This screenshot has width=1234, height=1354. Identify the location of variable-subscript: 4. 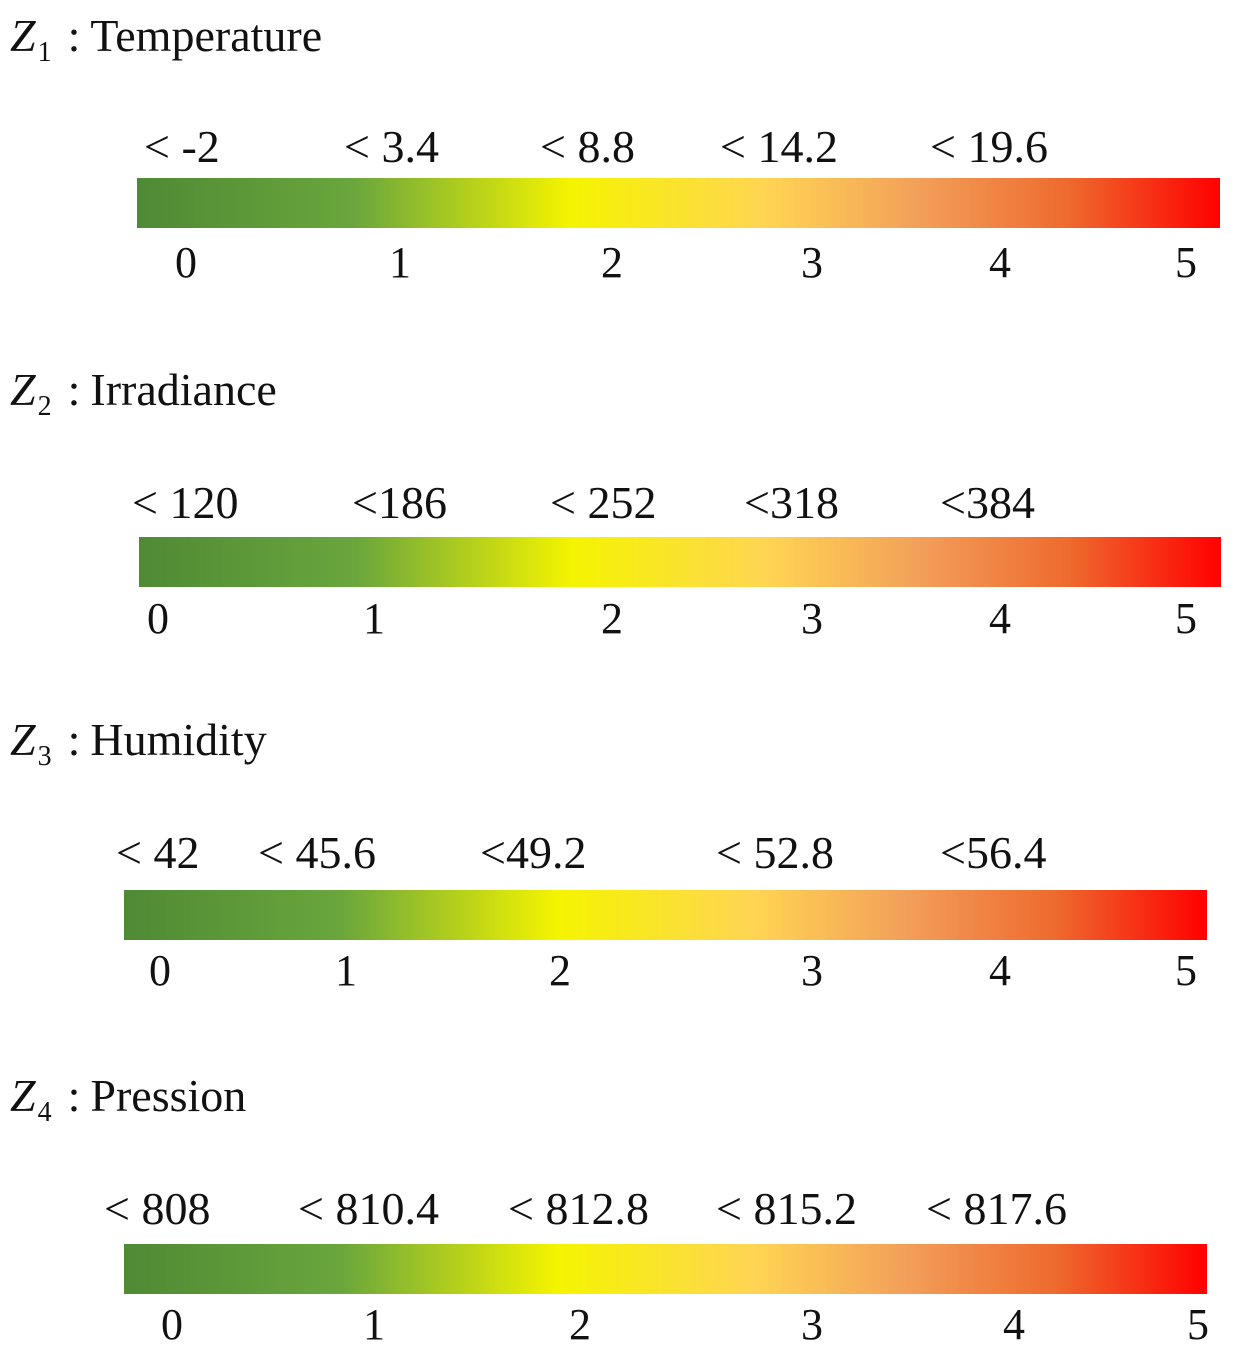
(44, 1112).